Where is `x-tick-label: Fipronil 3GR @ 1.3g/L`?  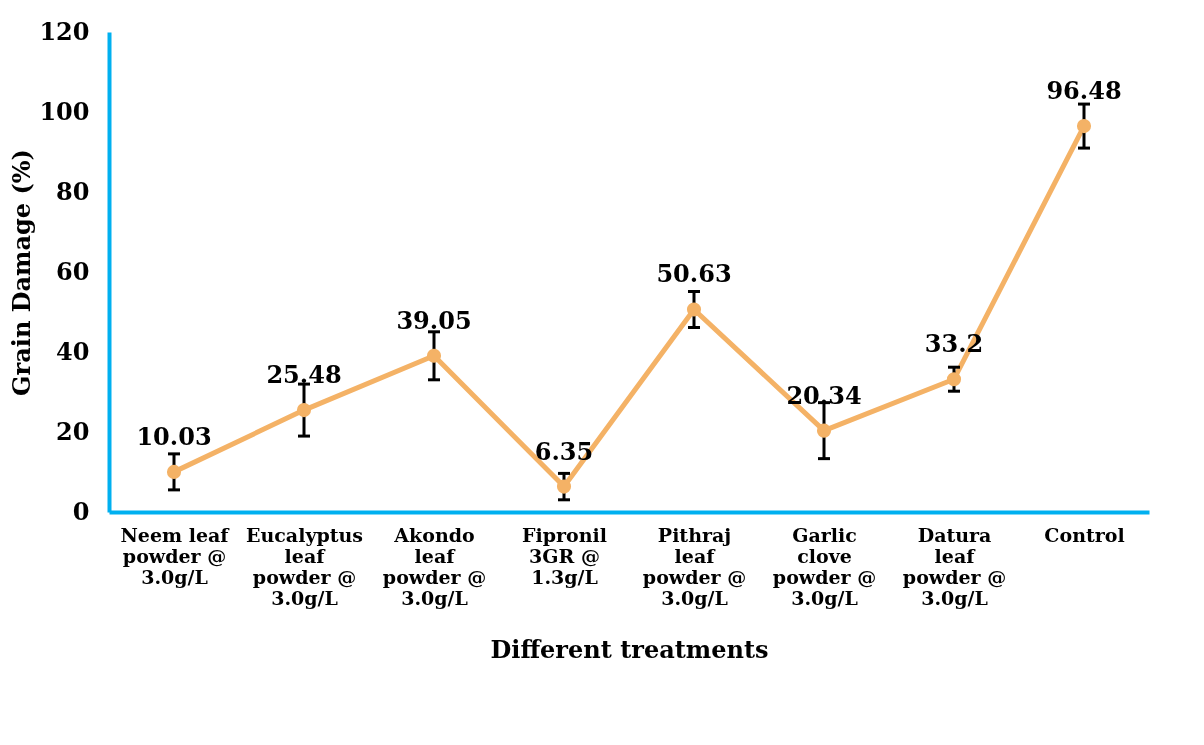
x-tick-label: Fipronil 3GR @ 1.3g/L is located at coordinates (564, 555).